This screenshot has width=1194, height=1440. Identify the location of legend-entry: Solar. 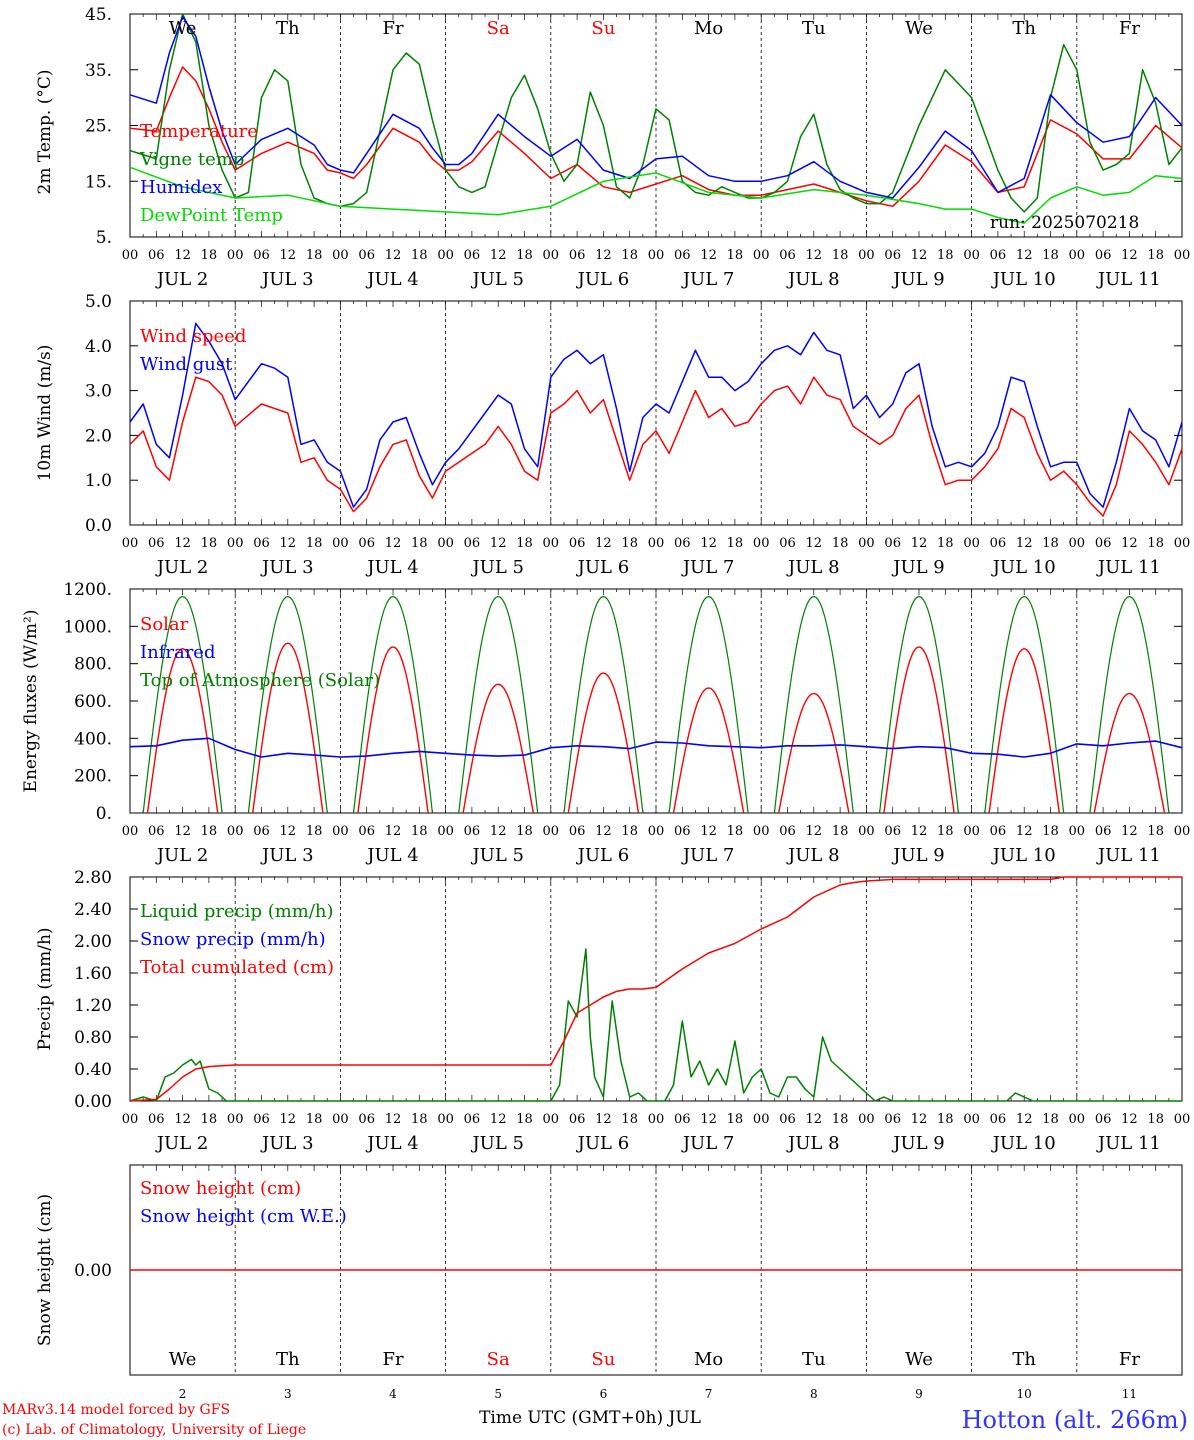
(164, 624).